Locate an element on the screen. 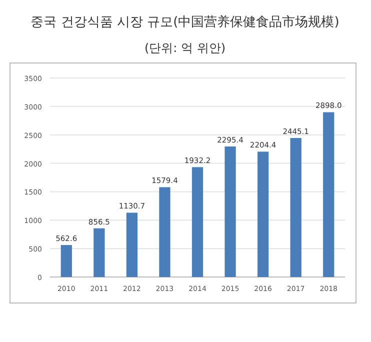 Image resolution: width=371 pixels, height=342 pixels. title: 중국 건강식품 시장 규모(中国营养保健食品市场规模) is located at coordinates (185, 22).